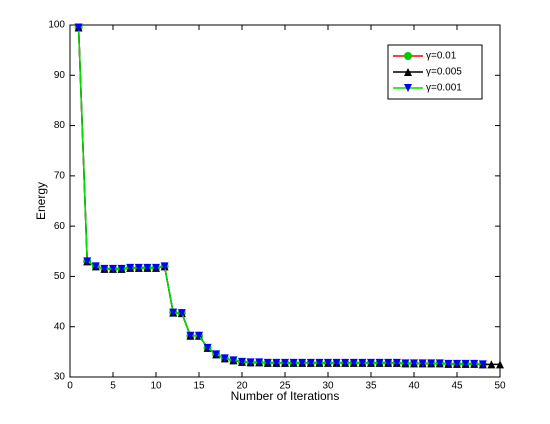  What do you see at coordinates (60, 125) in the screenshot?
I see `y-tick-label: 80` at bounding box center [60, 125].